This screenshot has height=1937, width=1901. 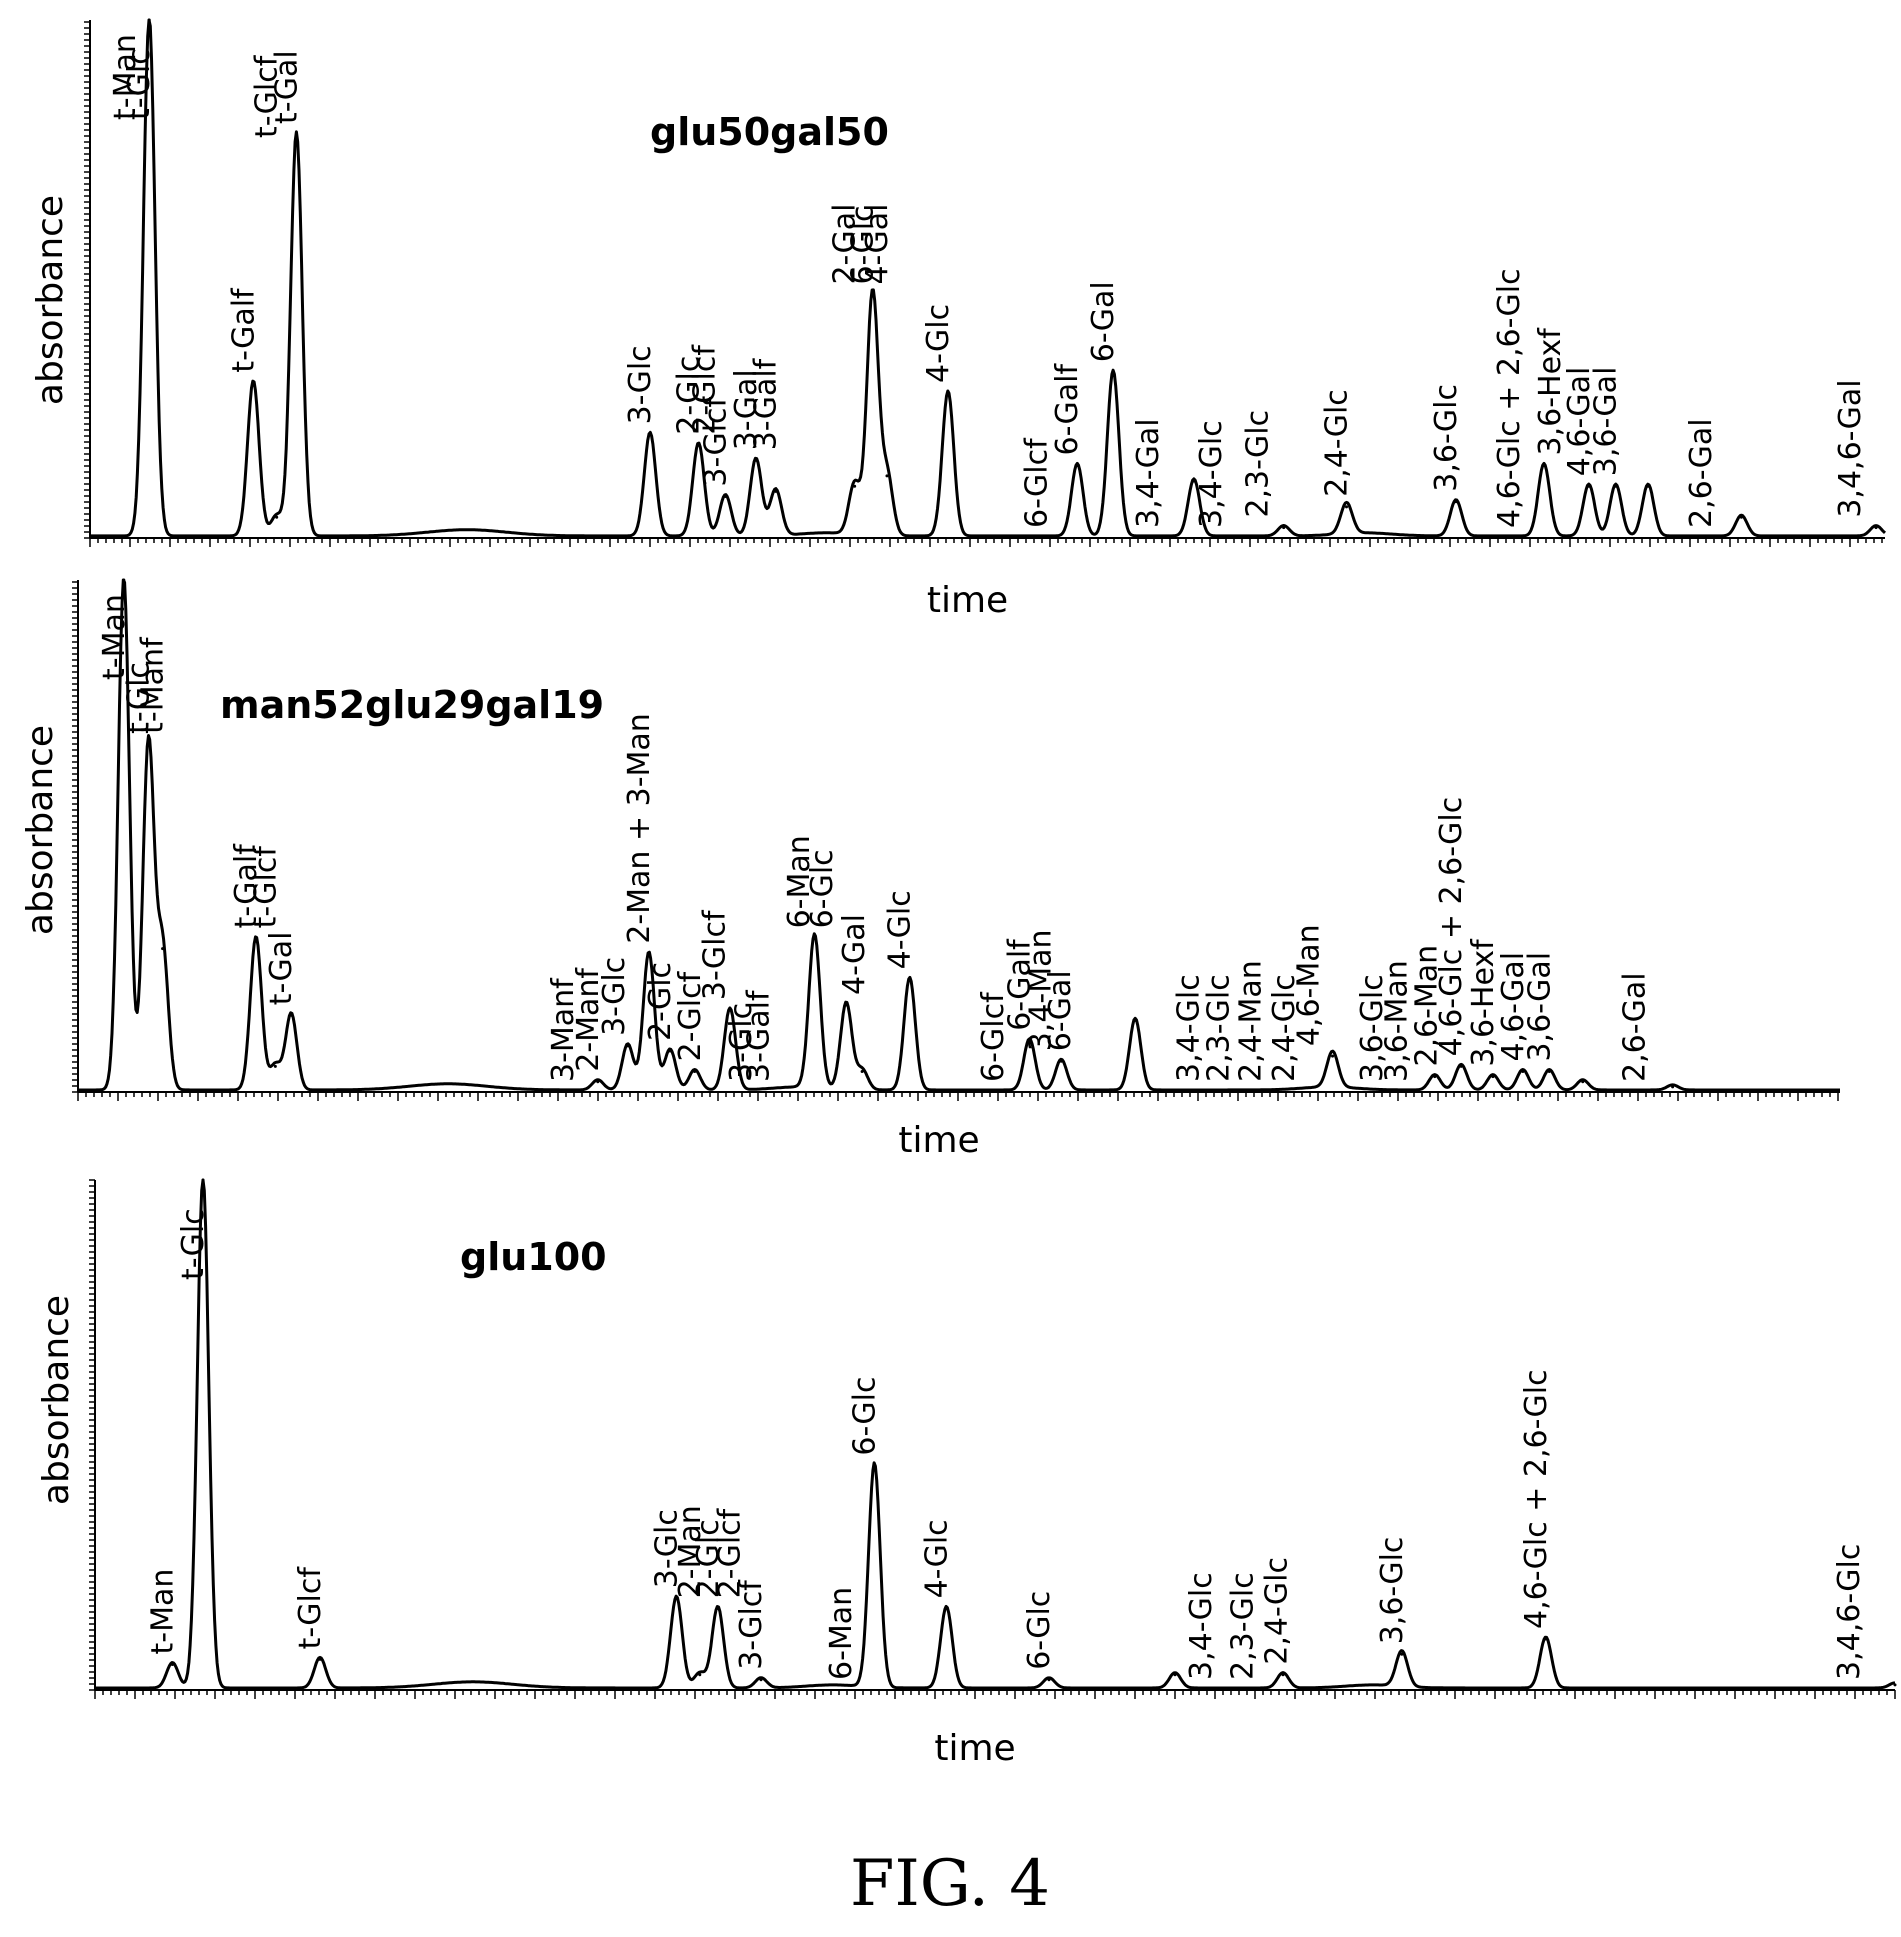 What do you see at coordinates (286, 87) in the screenshot?
I see `peak-annotation: t-Gal` at bounding box center [286, 87].